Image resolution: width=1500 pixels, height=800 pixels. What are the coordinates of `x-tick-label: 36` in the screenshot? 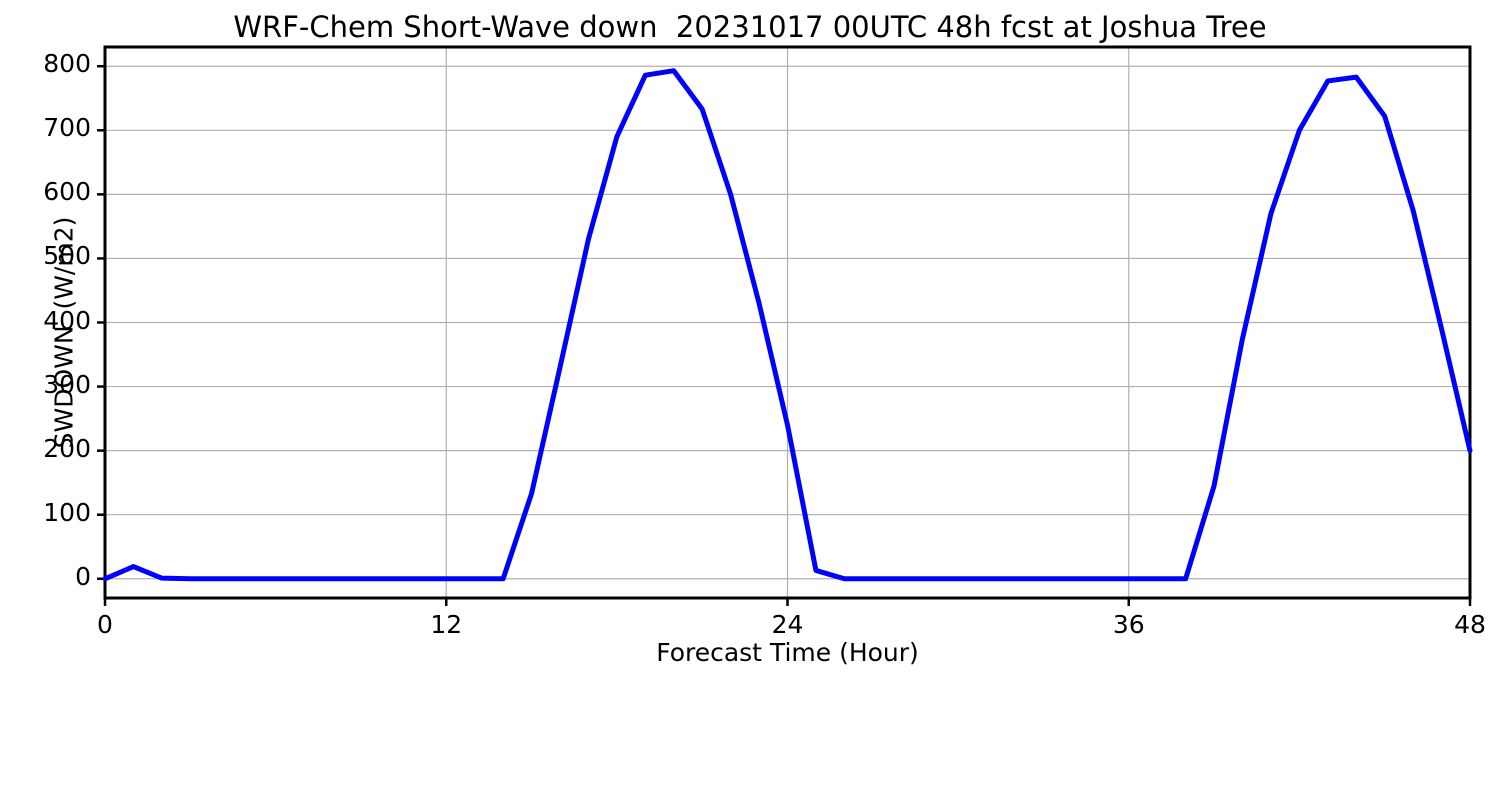 It's located at (1128, 624).